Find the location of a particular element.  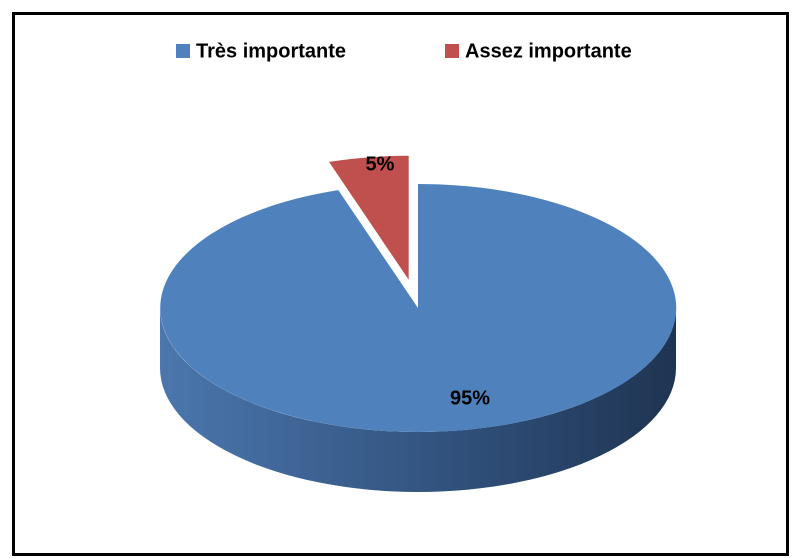

legend-label: Assez importante is located at coordinates (548, 51).